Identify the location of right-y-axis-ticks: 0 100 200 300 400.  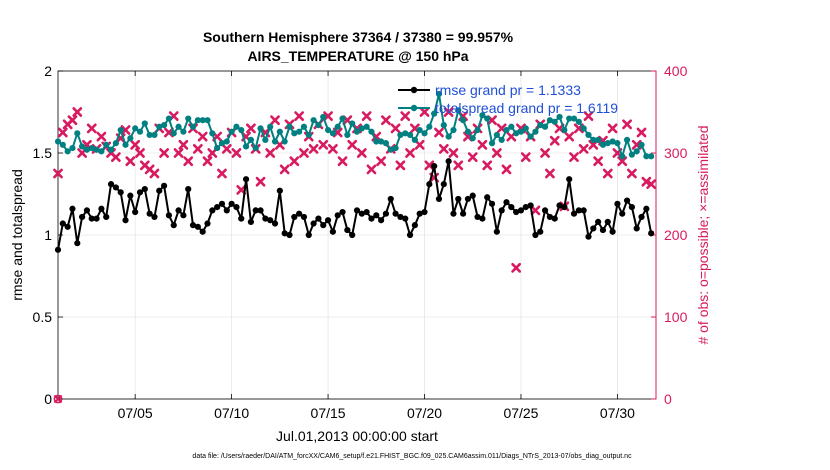
(669, 235).